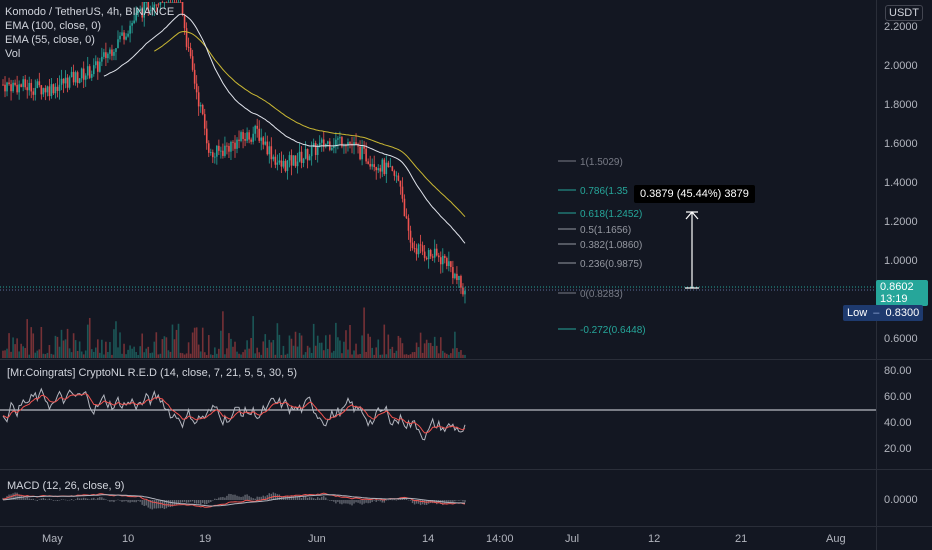  Describe the element at coordinates (904, 13) in the screenshot. I see `currency-badge: USDT` at that location.